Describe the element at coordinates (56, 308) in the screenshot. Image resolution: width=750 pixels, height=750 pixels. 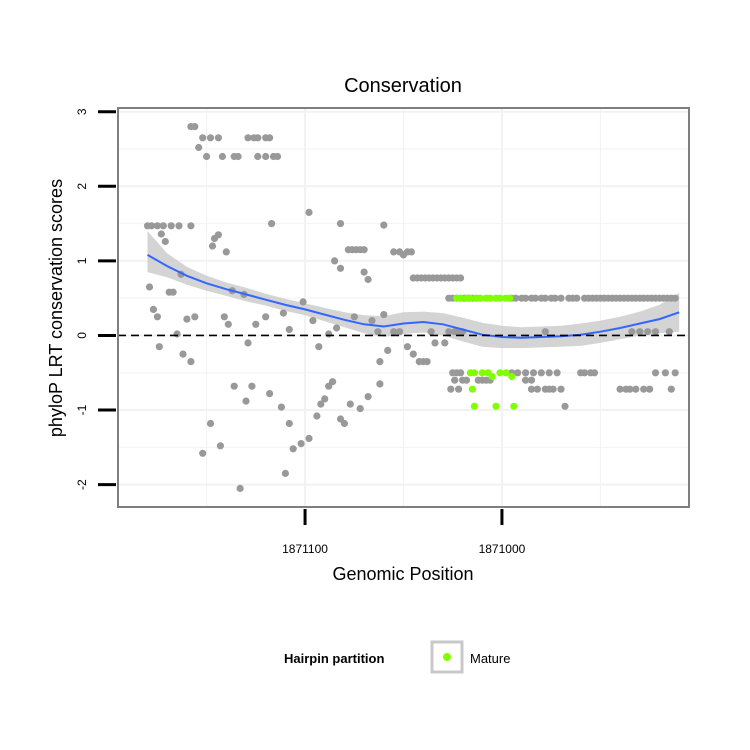
I see `y-axis-title: phyloP LRT conservation scores` at that location.